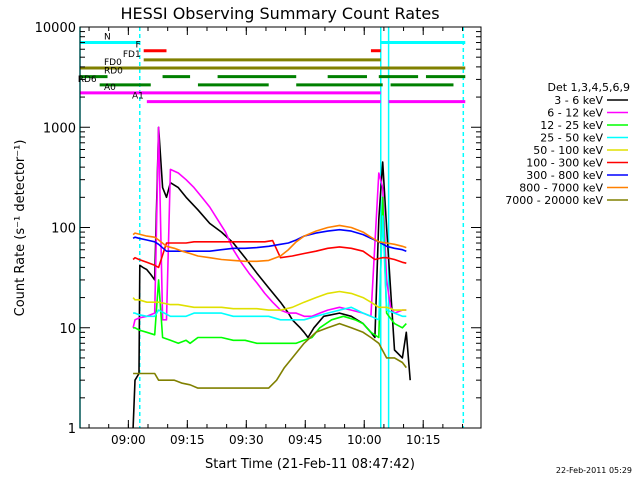 The height and width of the screenshot is (480, 640). I want to click on y-tick-label: 10, so click(67, 329).